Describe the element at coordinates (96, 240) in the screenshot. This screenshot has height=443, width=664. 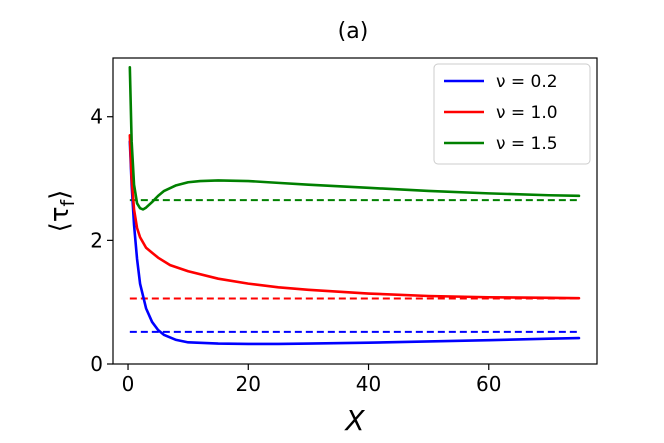
I see `y-tick-label: 2` at that location.